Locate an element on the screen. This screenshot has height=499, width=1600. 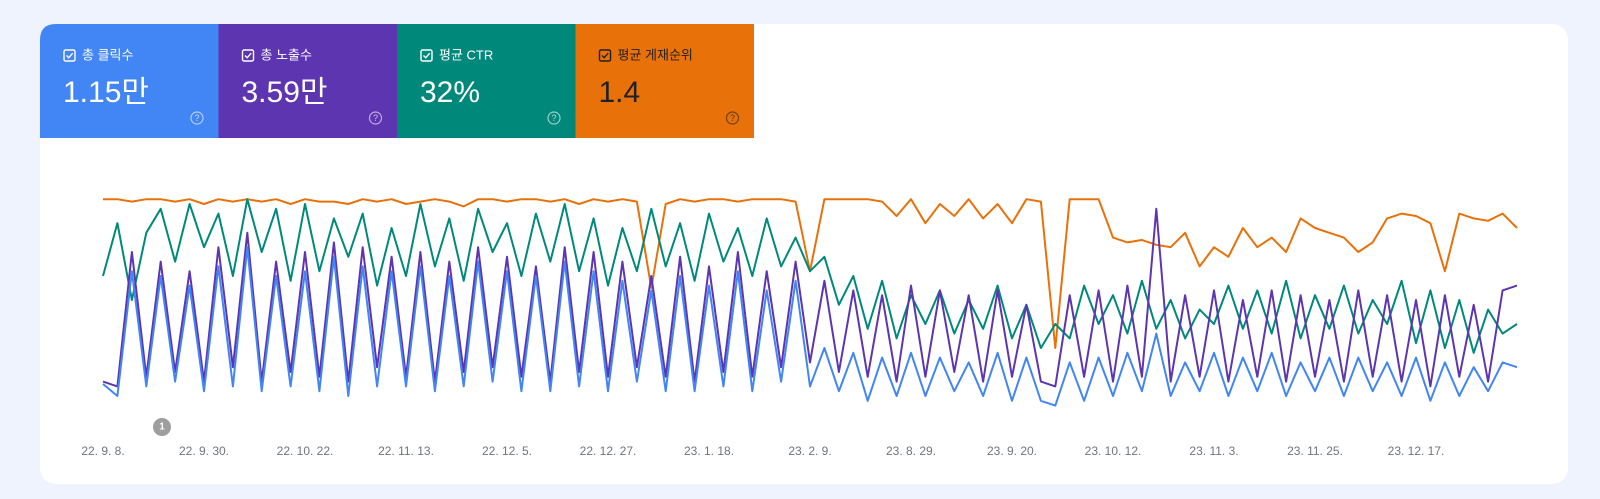
x-tick-label: 22. 11. 13. is located at coordinates (406, 451).